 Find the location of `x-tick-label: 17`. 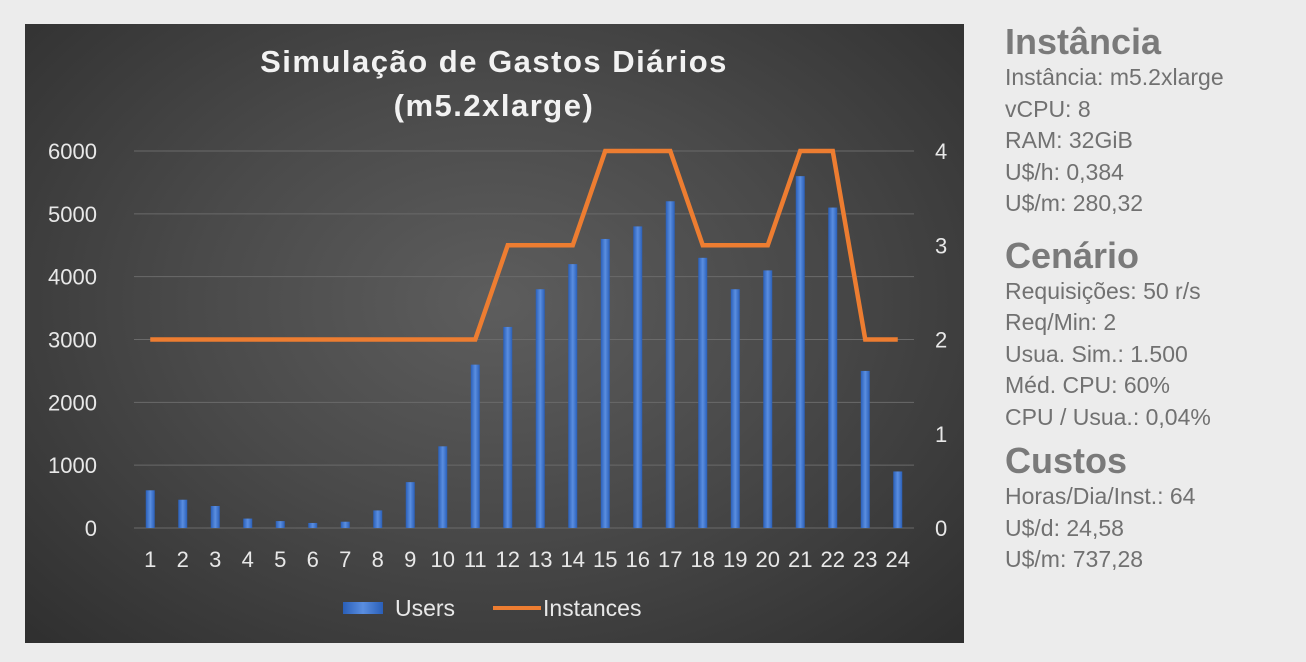

x-tick-label: 17 is located at coordinates (670, 559).